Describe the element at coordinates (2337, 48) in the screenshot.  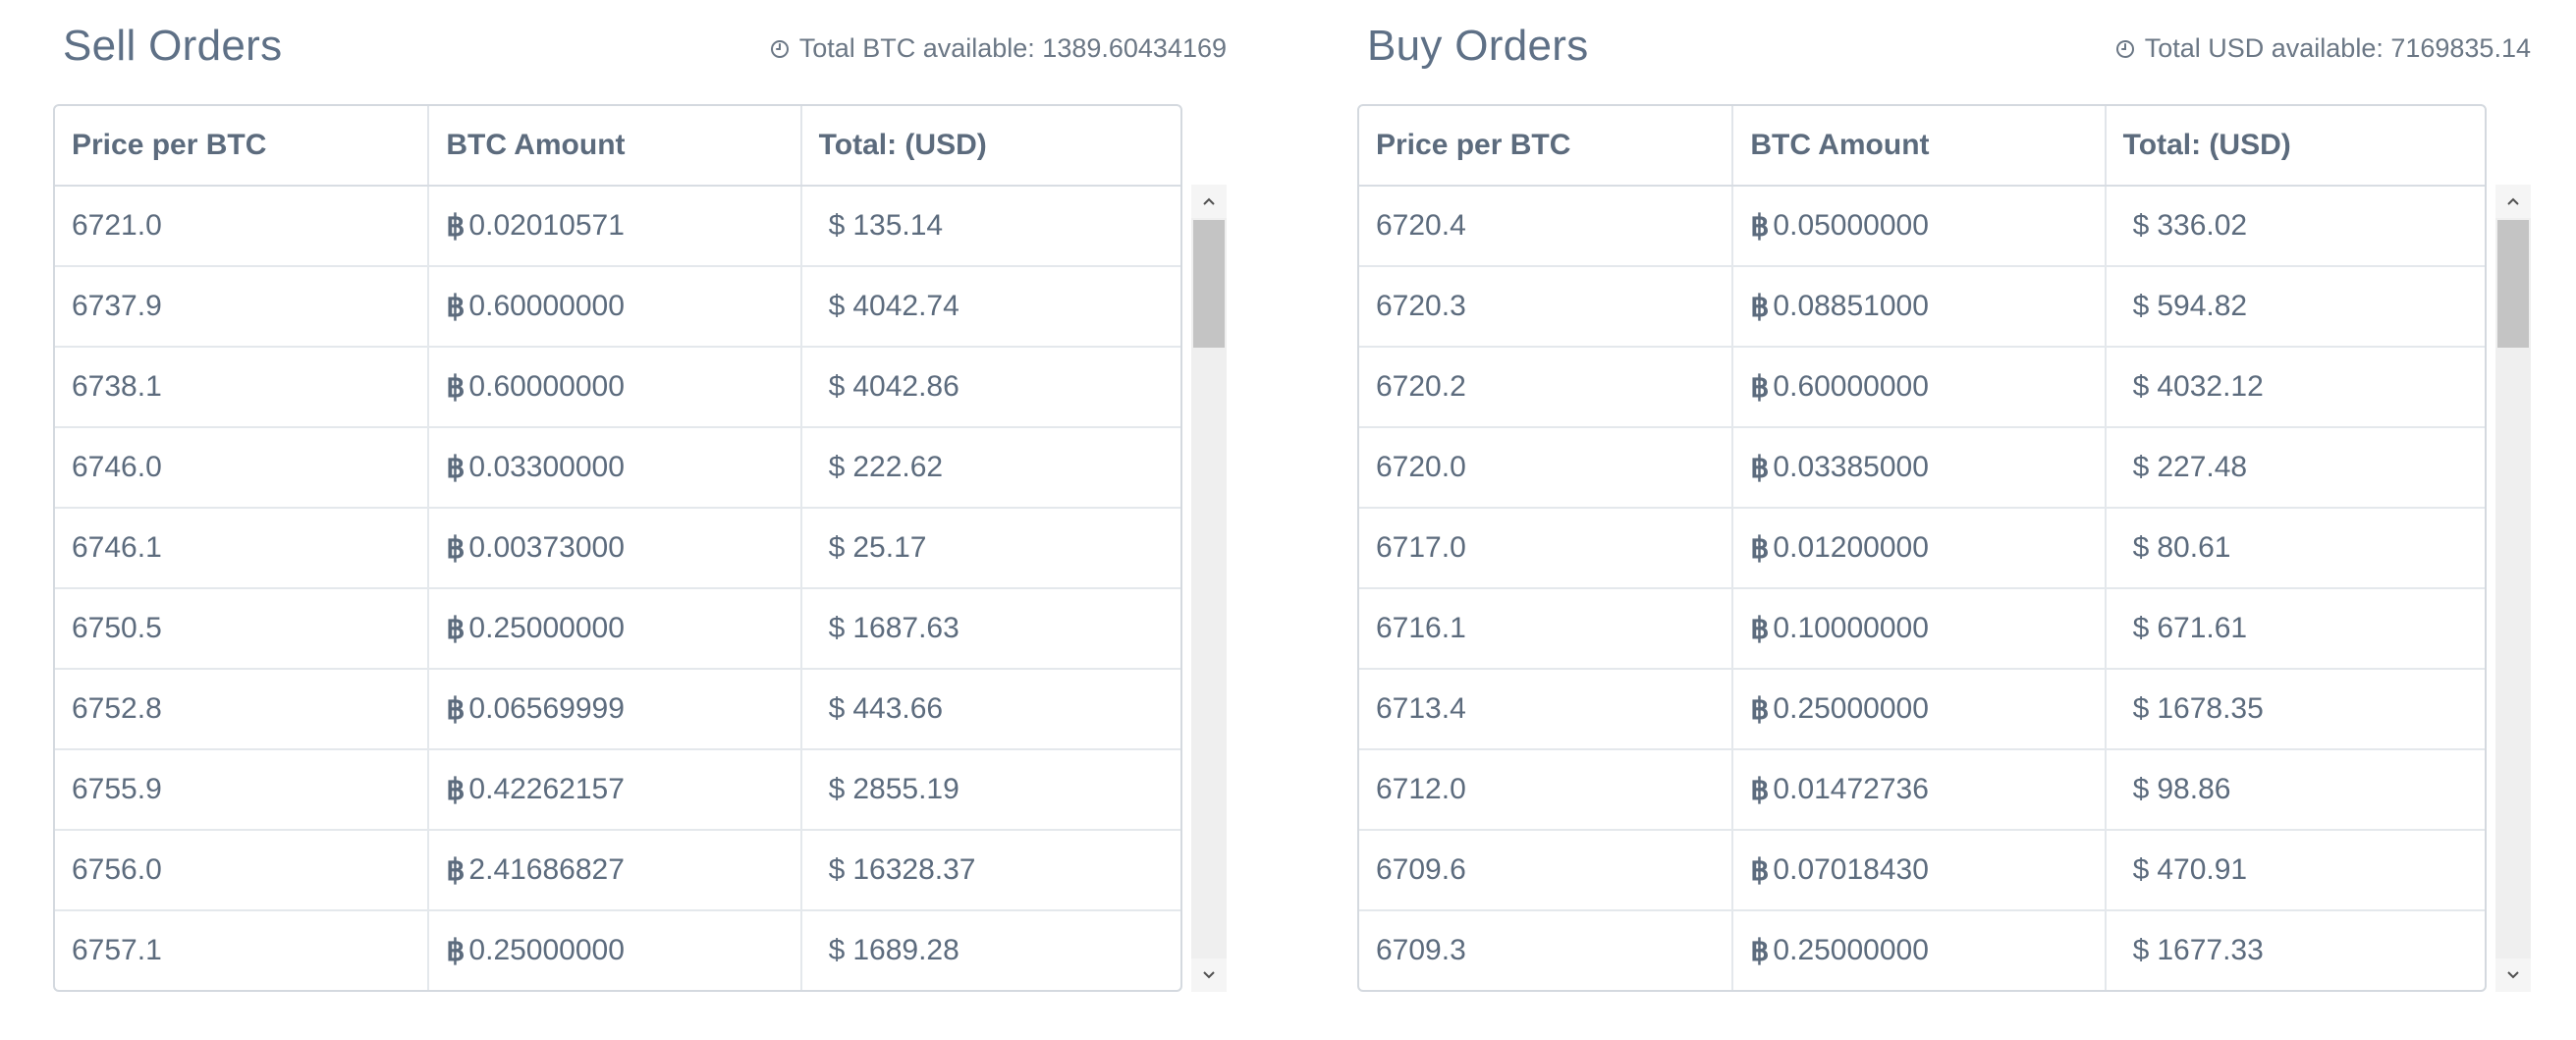
I see `buy-total-usd-available: Total USD available: 7169835.14` at that location.